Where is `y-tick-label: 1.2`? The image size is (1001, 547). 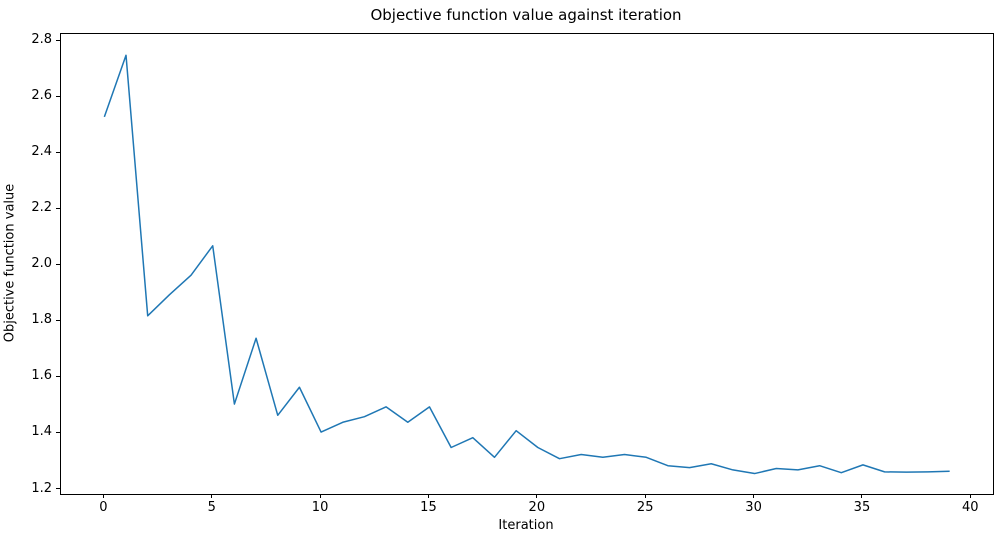 y-tick-label: 1.2 is located at coordinates (41, 488).